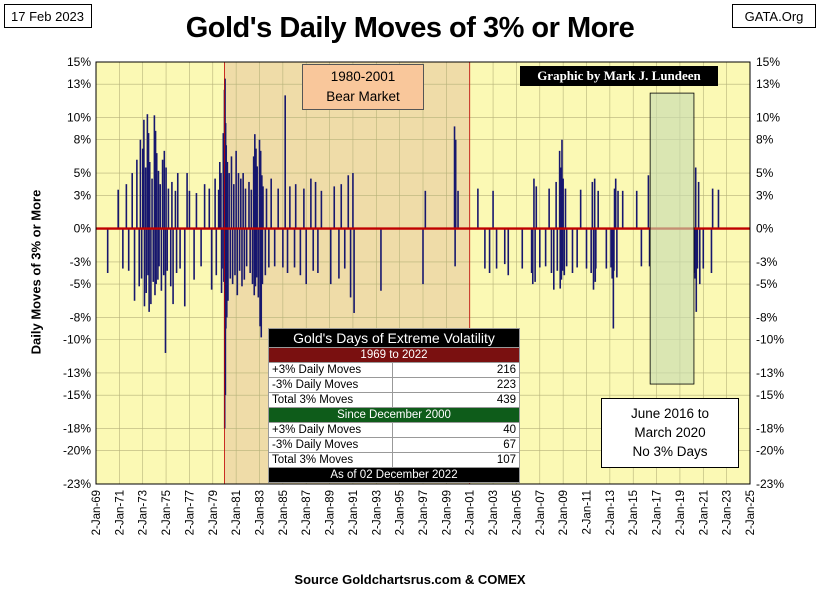 The height and width of the screenshot is (596, 820). What do you see at coordinates (81, 284) in the screenshot?
I see `y-tick-label-left: -5%` at bounding box center [81, 284].